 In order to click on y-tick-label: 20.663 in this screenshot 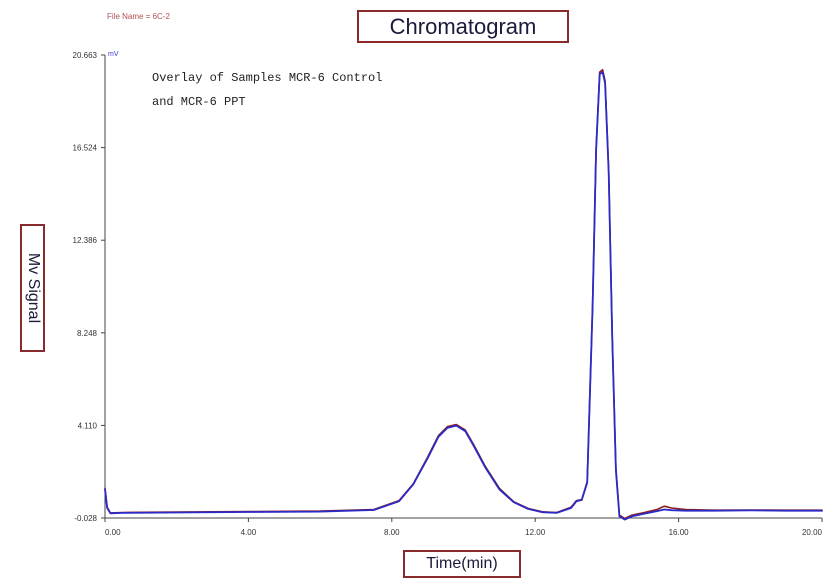, I will do `click(85, 55)`.